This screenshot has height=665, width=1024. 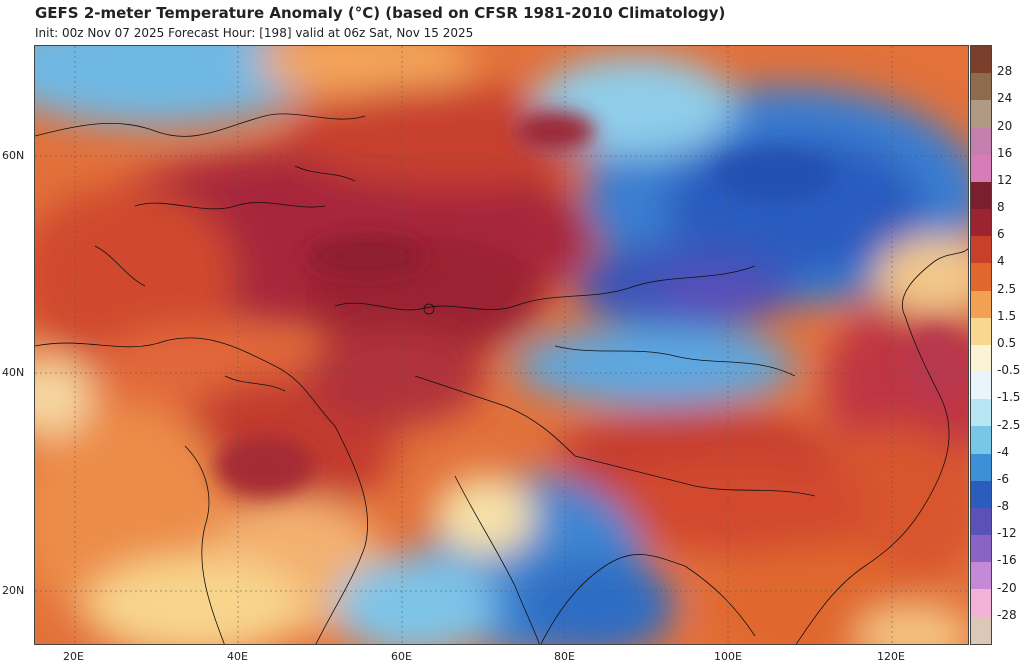 What do you see at coordinates (237, 656) in the screenshot?
I see `lon-label-40e: 40E` at bounding box center [237, 656].